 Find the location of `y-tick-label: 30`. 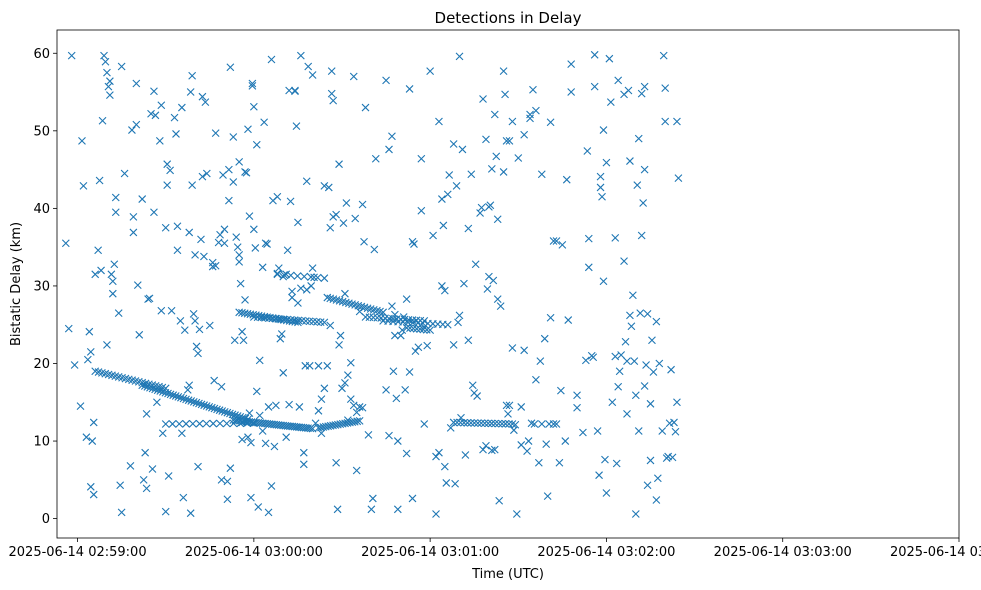

y-tick-label: 30 is located at coordinates (41, 286).